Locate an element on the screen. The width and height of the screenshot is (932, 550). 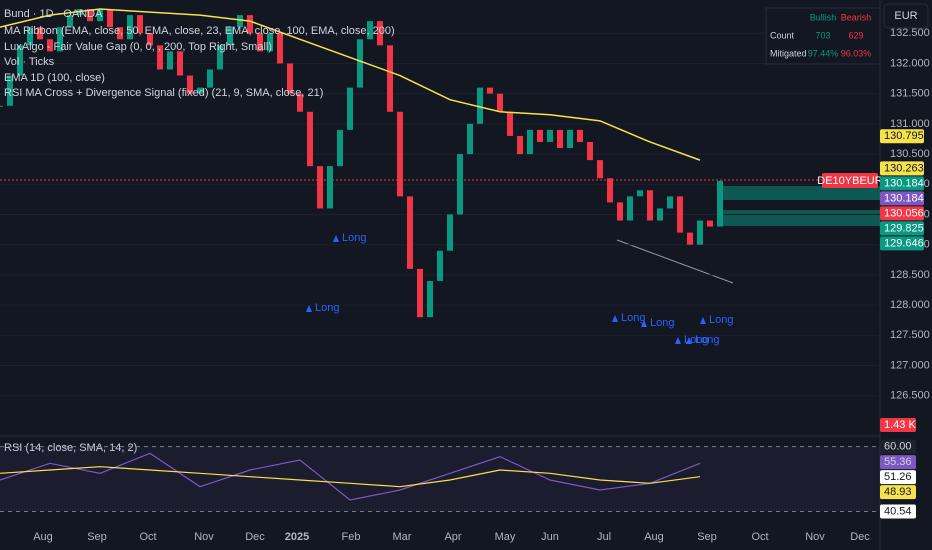
table-cell: 629 is located at coordinates (855, 35).